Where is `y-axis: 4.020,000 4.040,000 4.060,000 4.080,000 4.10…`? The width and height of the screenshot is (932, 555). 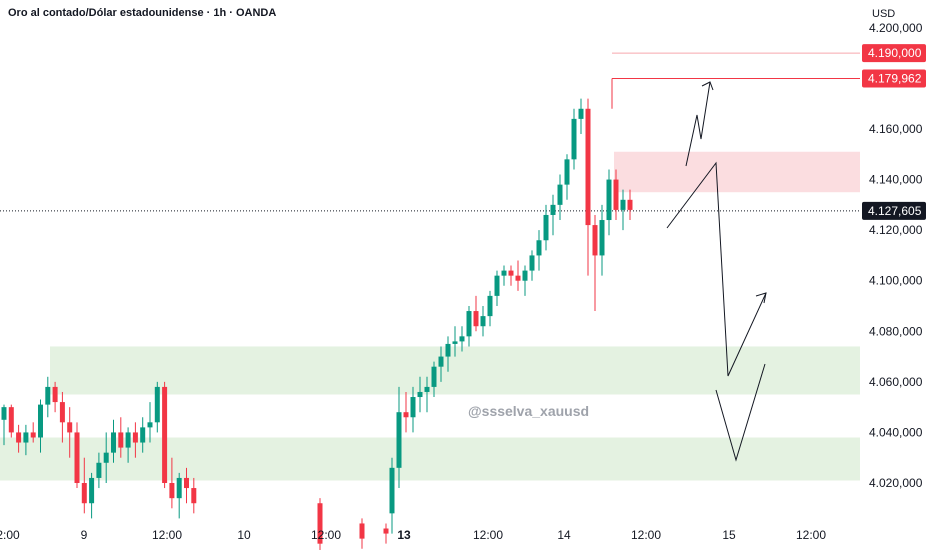
y-axis: 4.020,000 4.040,000 4.060,000 4.080,000 4.10… is located at coordinates (896, 255).